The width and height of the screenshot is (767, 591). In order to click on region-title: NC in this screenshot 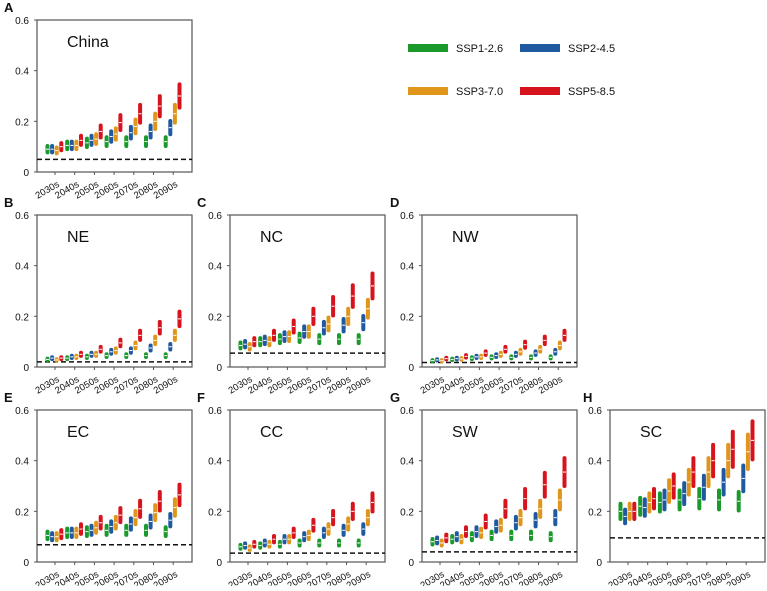, I will do `click(271, 237)`.